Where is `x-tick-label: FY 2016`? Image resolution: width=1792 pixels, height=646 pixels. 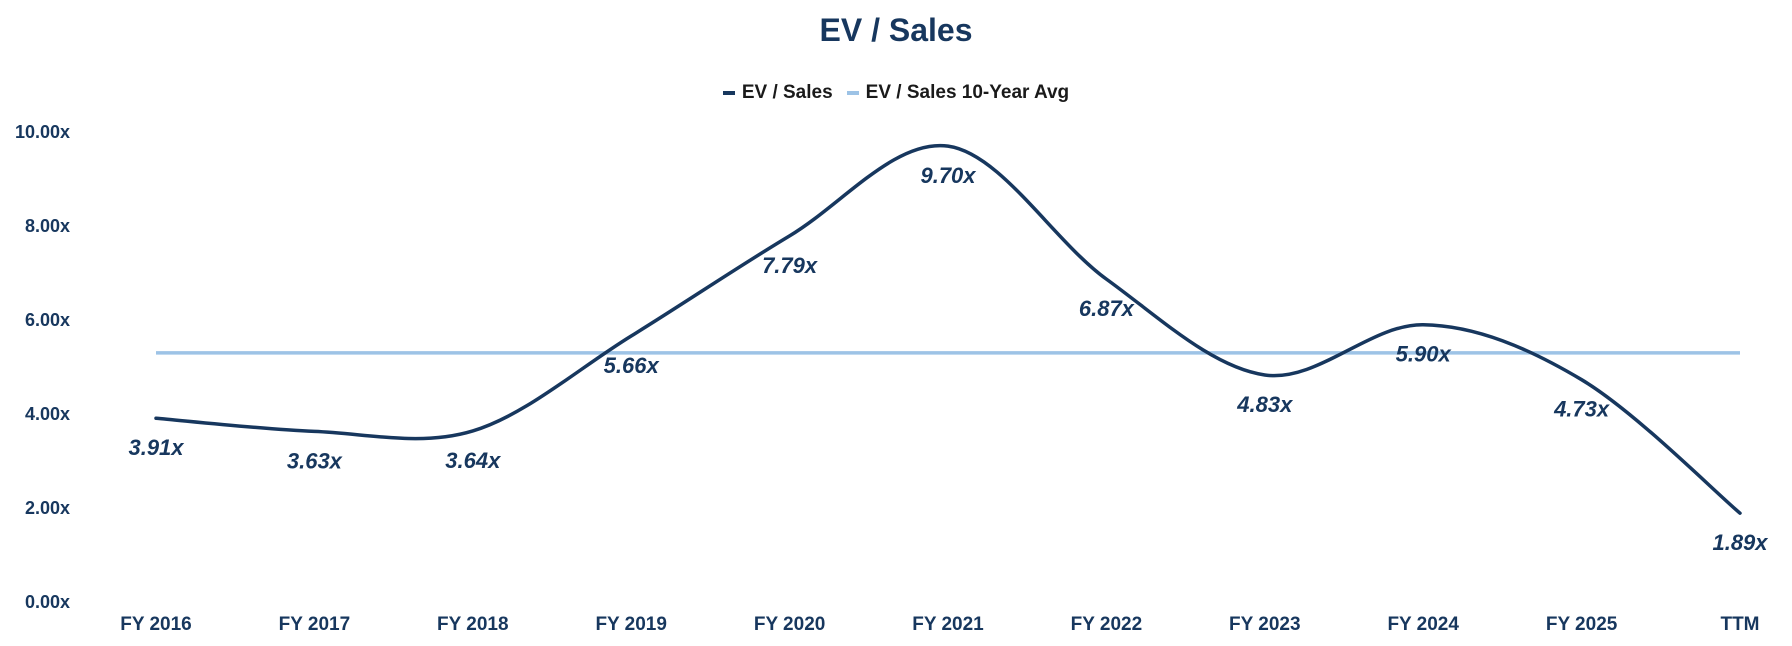
x-tick-label: FY 2016 is located at coordinates (155, 624).